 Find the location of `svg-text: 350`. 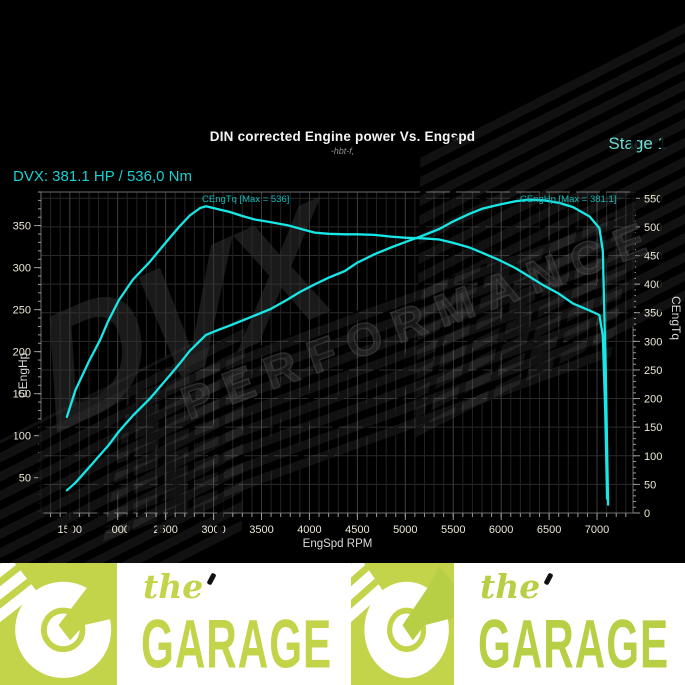

svg-text: 350 is located at coordinates (22, 227).